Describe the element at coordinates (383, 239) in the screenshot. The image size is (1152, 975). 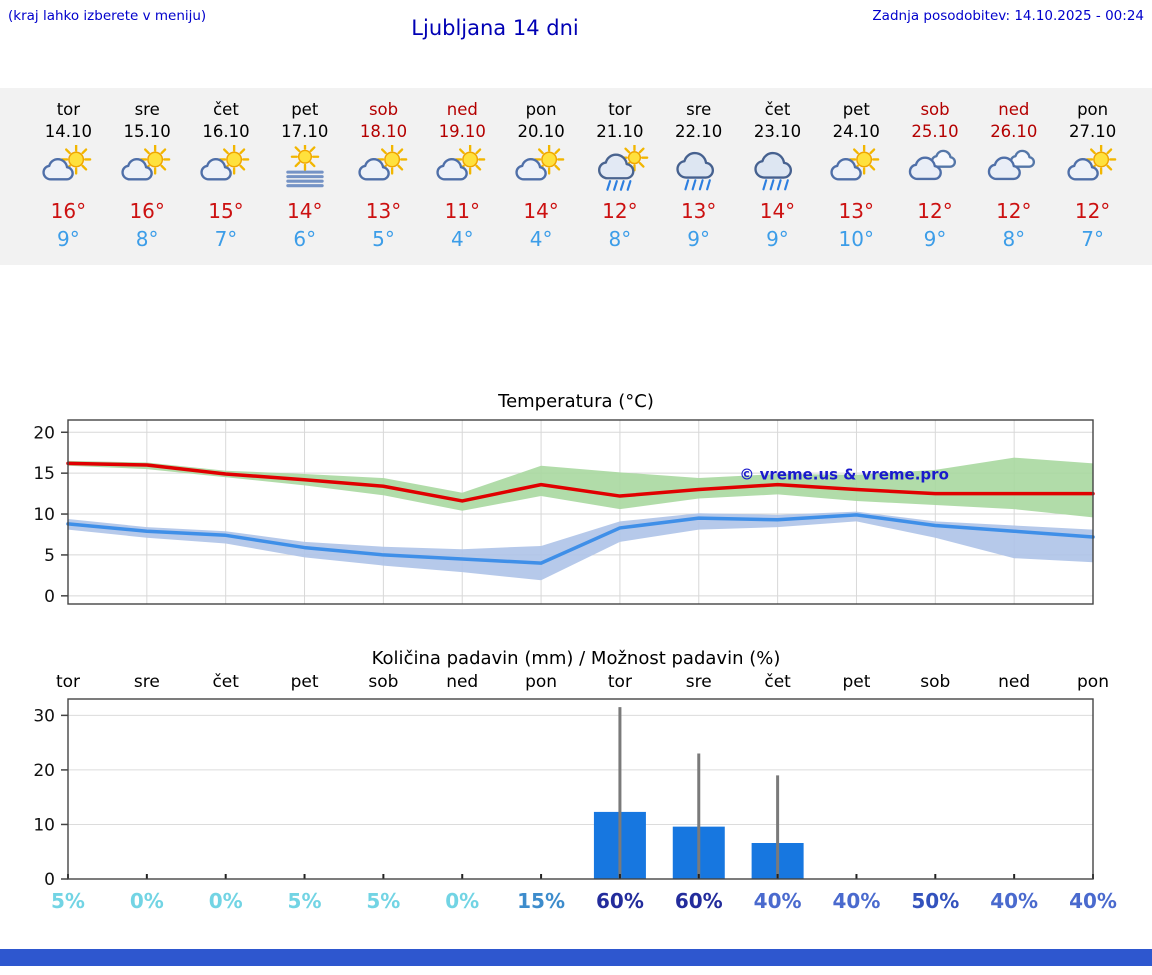
I see `day-low-temp: 5°` at that location.